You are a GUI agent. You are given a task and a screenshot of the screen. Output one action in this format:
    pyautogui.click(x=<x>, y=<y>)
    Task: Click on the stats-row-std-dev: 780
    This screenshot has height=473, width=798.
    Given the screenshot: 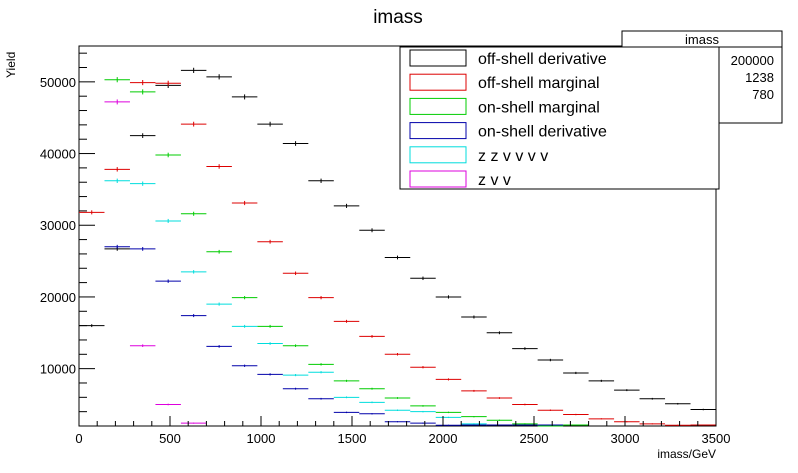 What is the action you would take?
    pyautogui.click(x=763, y=94)
    